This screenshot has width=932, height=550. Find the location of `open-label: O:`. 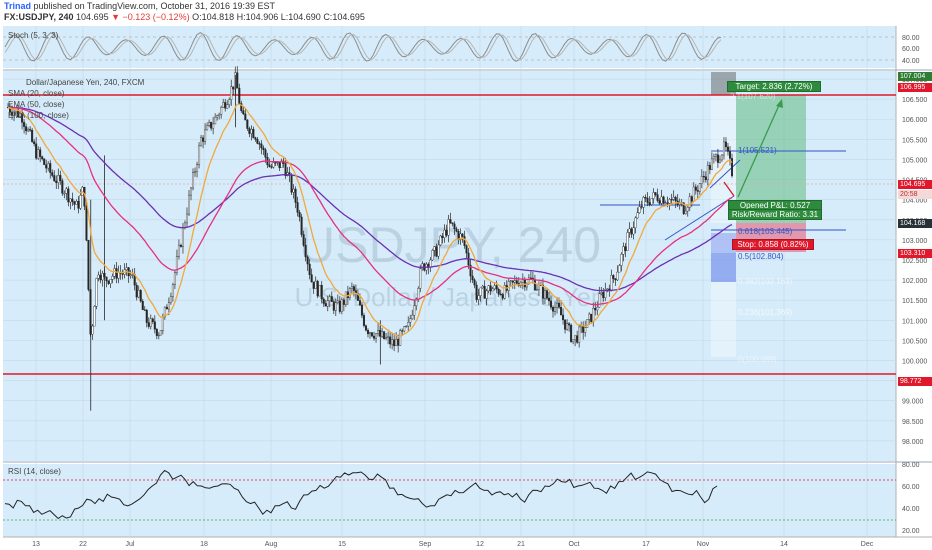

open-label: O: is located at coordinates (197, 17).